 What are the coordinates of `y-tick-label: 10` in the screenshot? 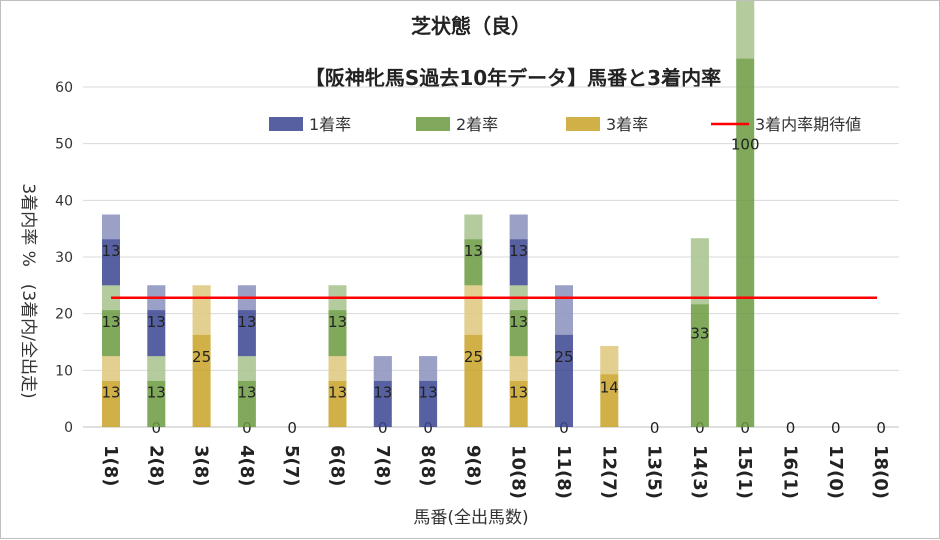 It's located at (64, 371).